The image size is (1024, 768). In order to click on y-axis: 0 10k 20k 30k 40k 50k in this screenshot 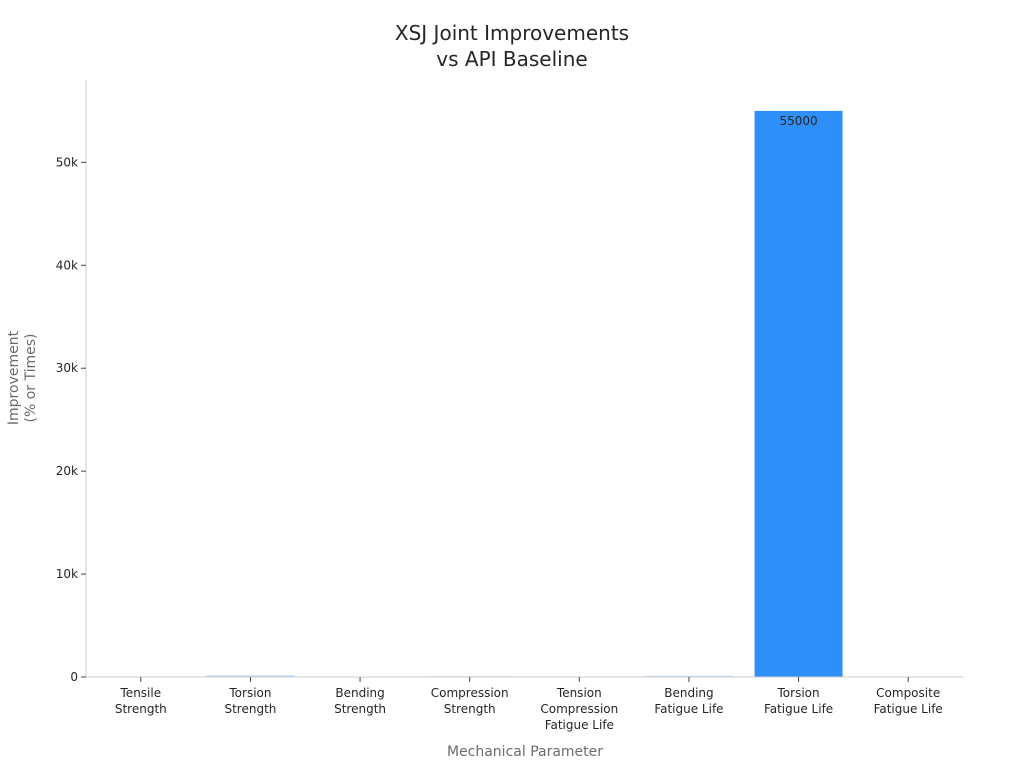, I will do `click(71, 382)`.